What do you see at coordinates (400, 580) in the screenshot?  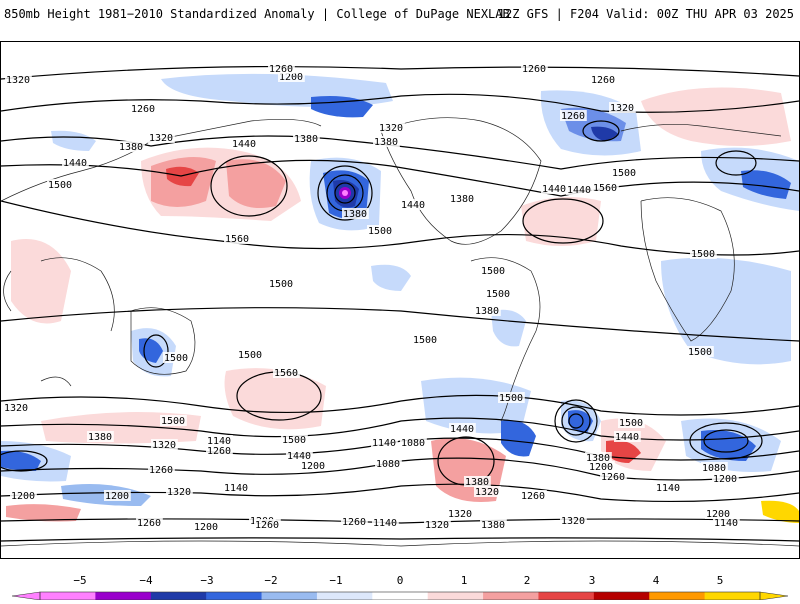 I see `colorbar-tick-label: 0` at bounding box center [400, 580].